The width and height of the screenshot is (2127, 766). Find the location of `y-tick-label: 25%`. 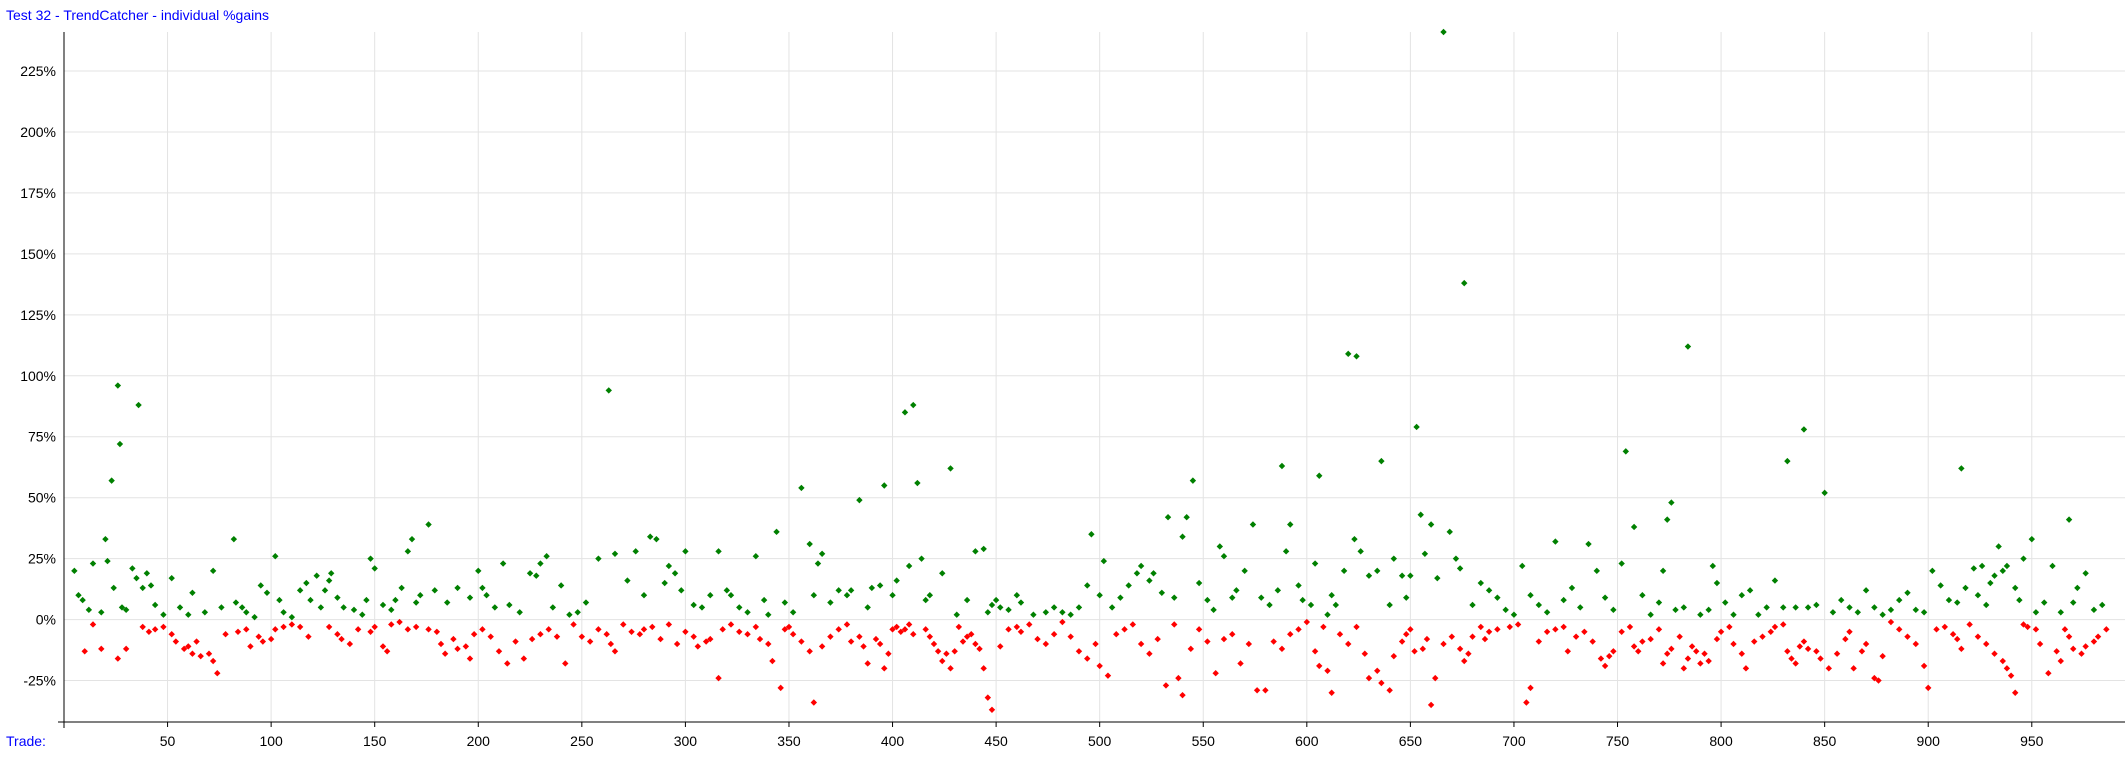

y-tick-label: 25% is located at coordinates (42, 559).